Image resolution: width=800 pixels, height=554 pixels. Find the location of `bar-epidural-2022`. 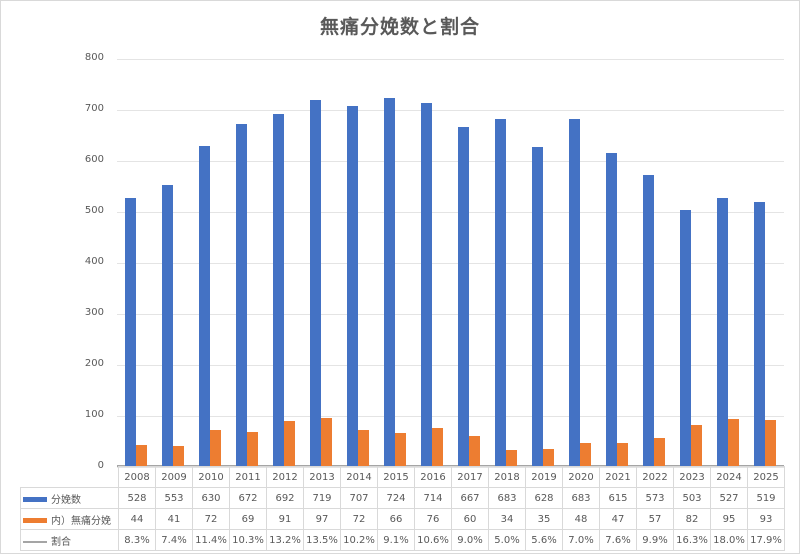

bar-epidural-2022 is located at coordinates (660, 452).